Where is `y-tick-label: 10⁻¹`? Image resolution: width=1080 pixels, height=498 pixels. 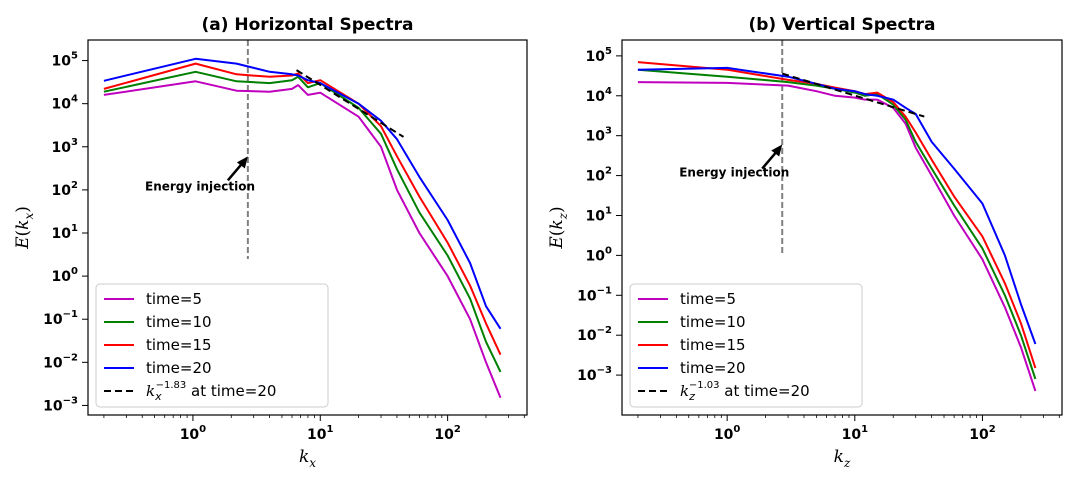
y-tick-label: 10⁻¹ is located at coordinates (60, 318).